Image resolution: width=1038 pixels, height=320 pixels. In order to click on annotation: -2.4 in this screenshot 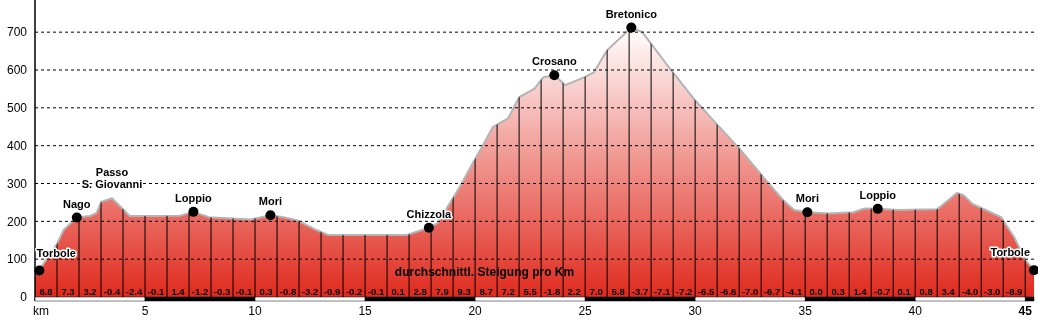, I will do `click(134, 291)`.